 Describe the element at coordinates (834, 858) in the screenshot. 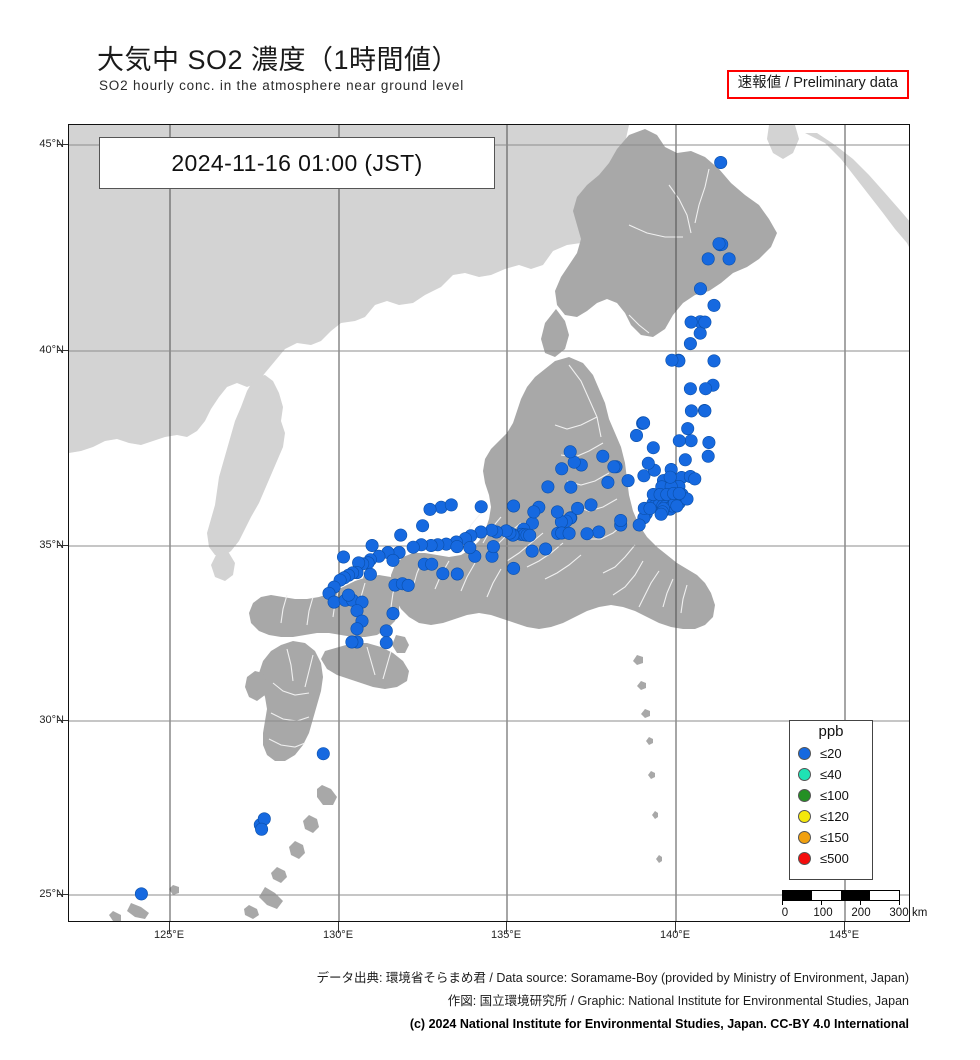

I see `legend-item-label: ≤500` at that location.